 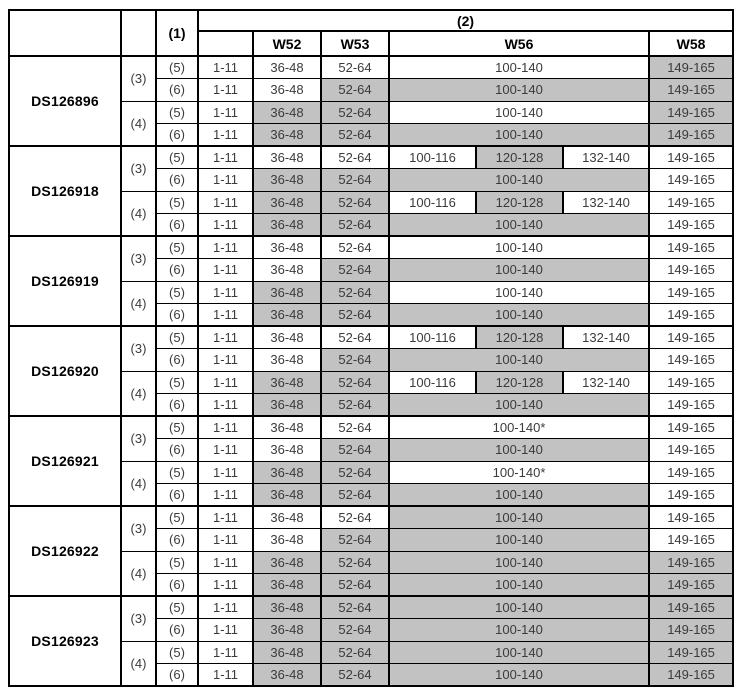 What do you see at coordinates (372, 483) in the screenshot?
I see `table-row: (4) (5) 1-11 36-48 52-64 100-140* 149-165` at bounding box center [372, 483].